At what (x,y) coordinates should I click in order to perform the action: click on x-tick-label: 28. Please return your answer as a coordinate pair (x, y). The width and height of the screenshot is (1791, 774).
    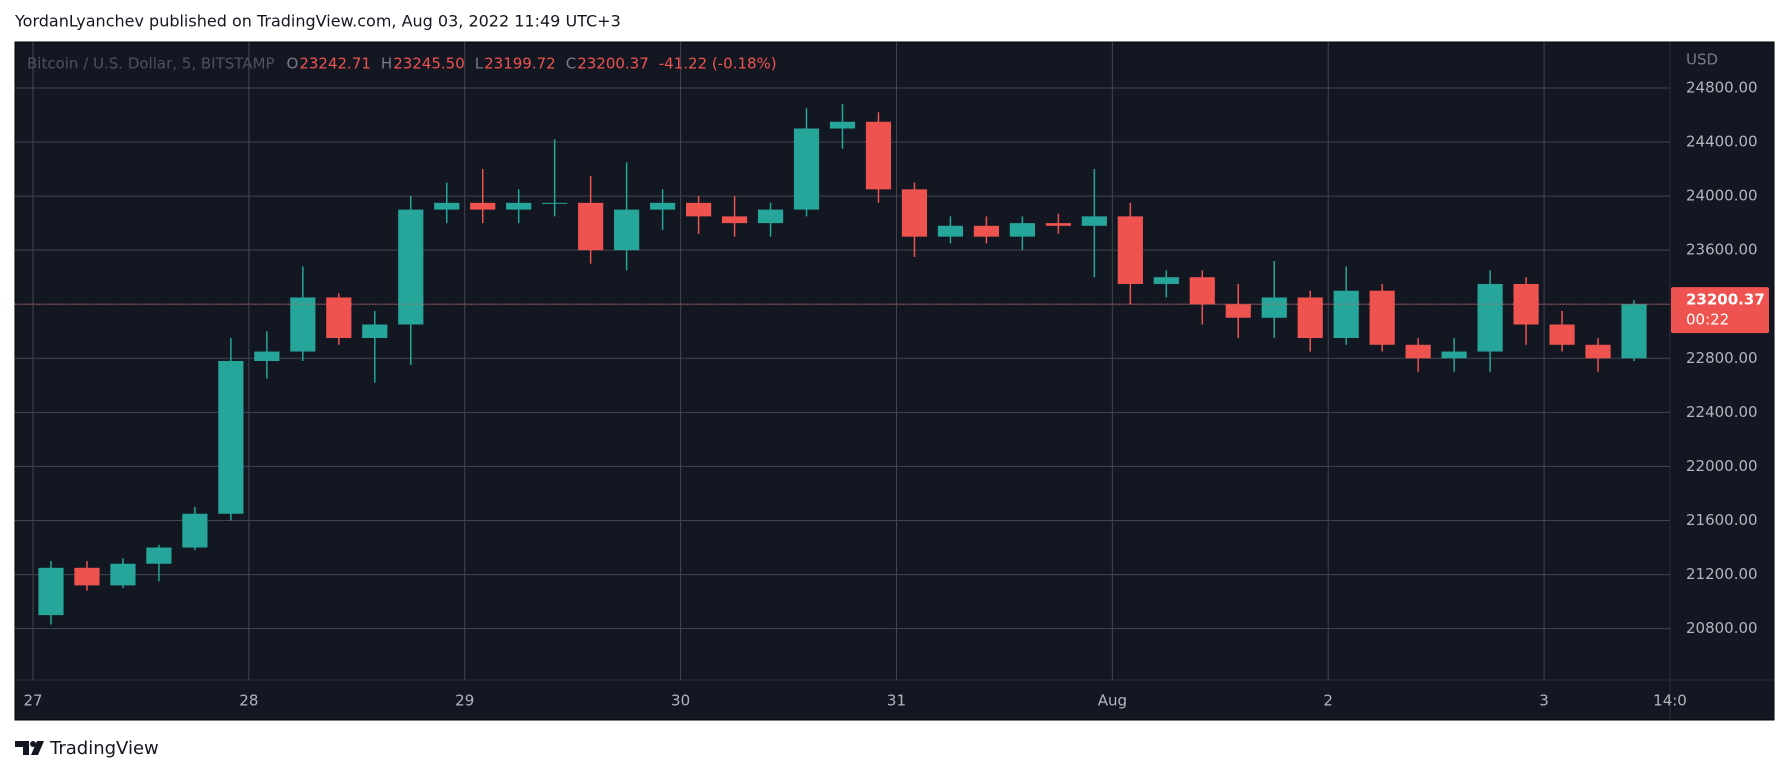
    Looking at the image, I should click on (248, 701).